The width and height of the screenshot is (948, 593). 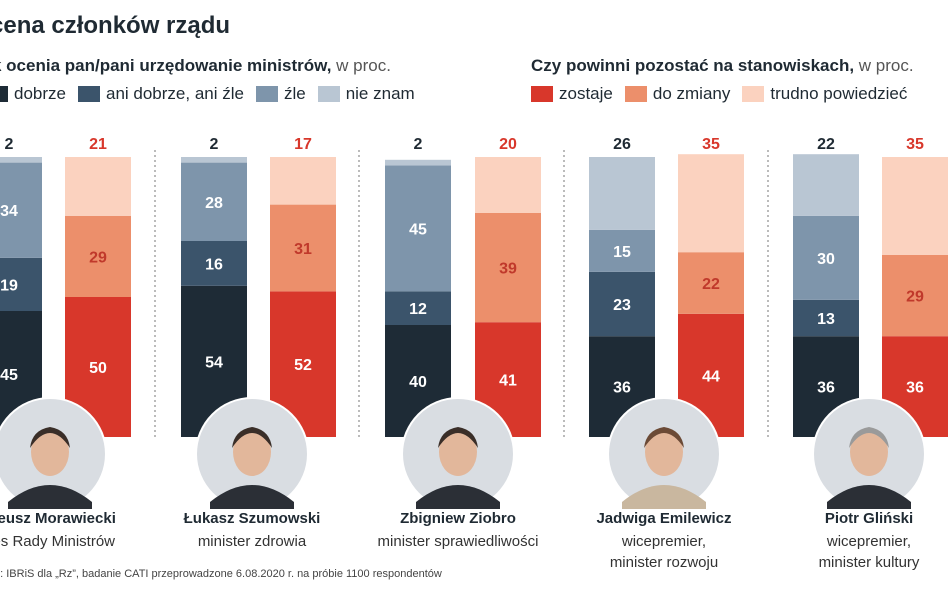 I want to click on left-value-label: 22, so click(x=826, y=144).